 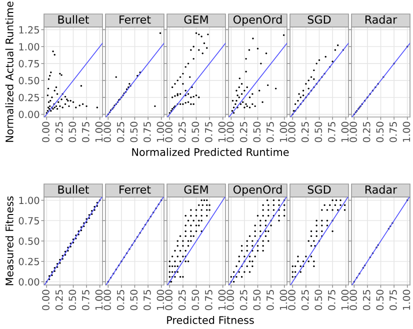 I want to click on y-axis-title: Normalized Actual Runtime, so click(x=9, y=72).